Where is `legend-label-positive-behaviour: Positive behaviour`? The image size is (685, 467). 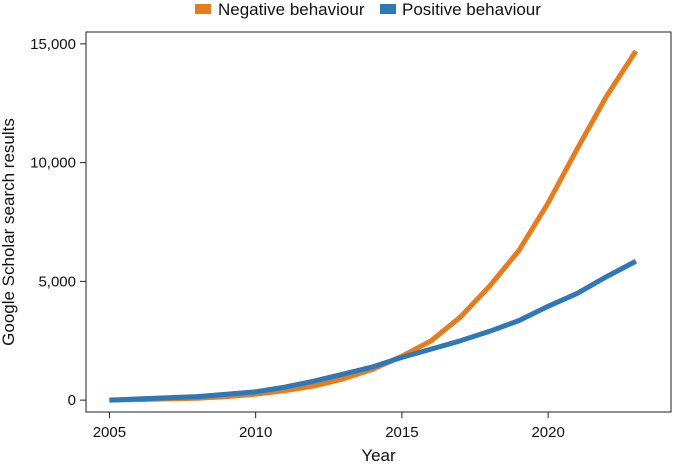
legend-label-positive-behaviour: Positive behaviour is located at coordinates (471, 9).